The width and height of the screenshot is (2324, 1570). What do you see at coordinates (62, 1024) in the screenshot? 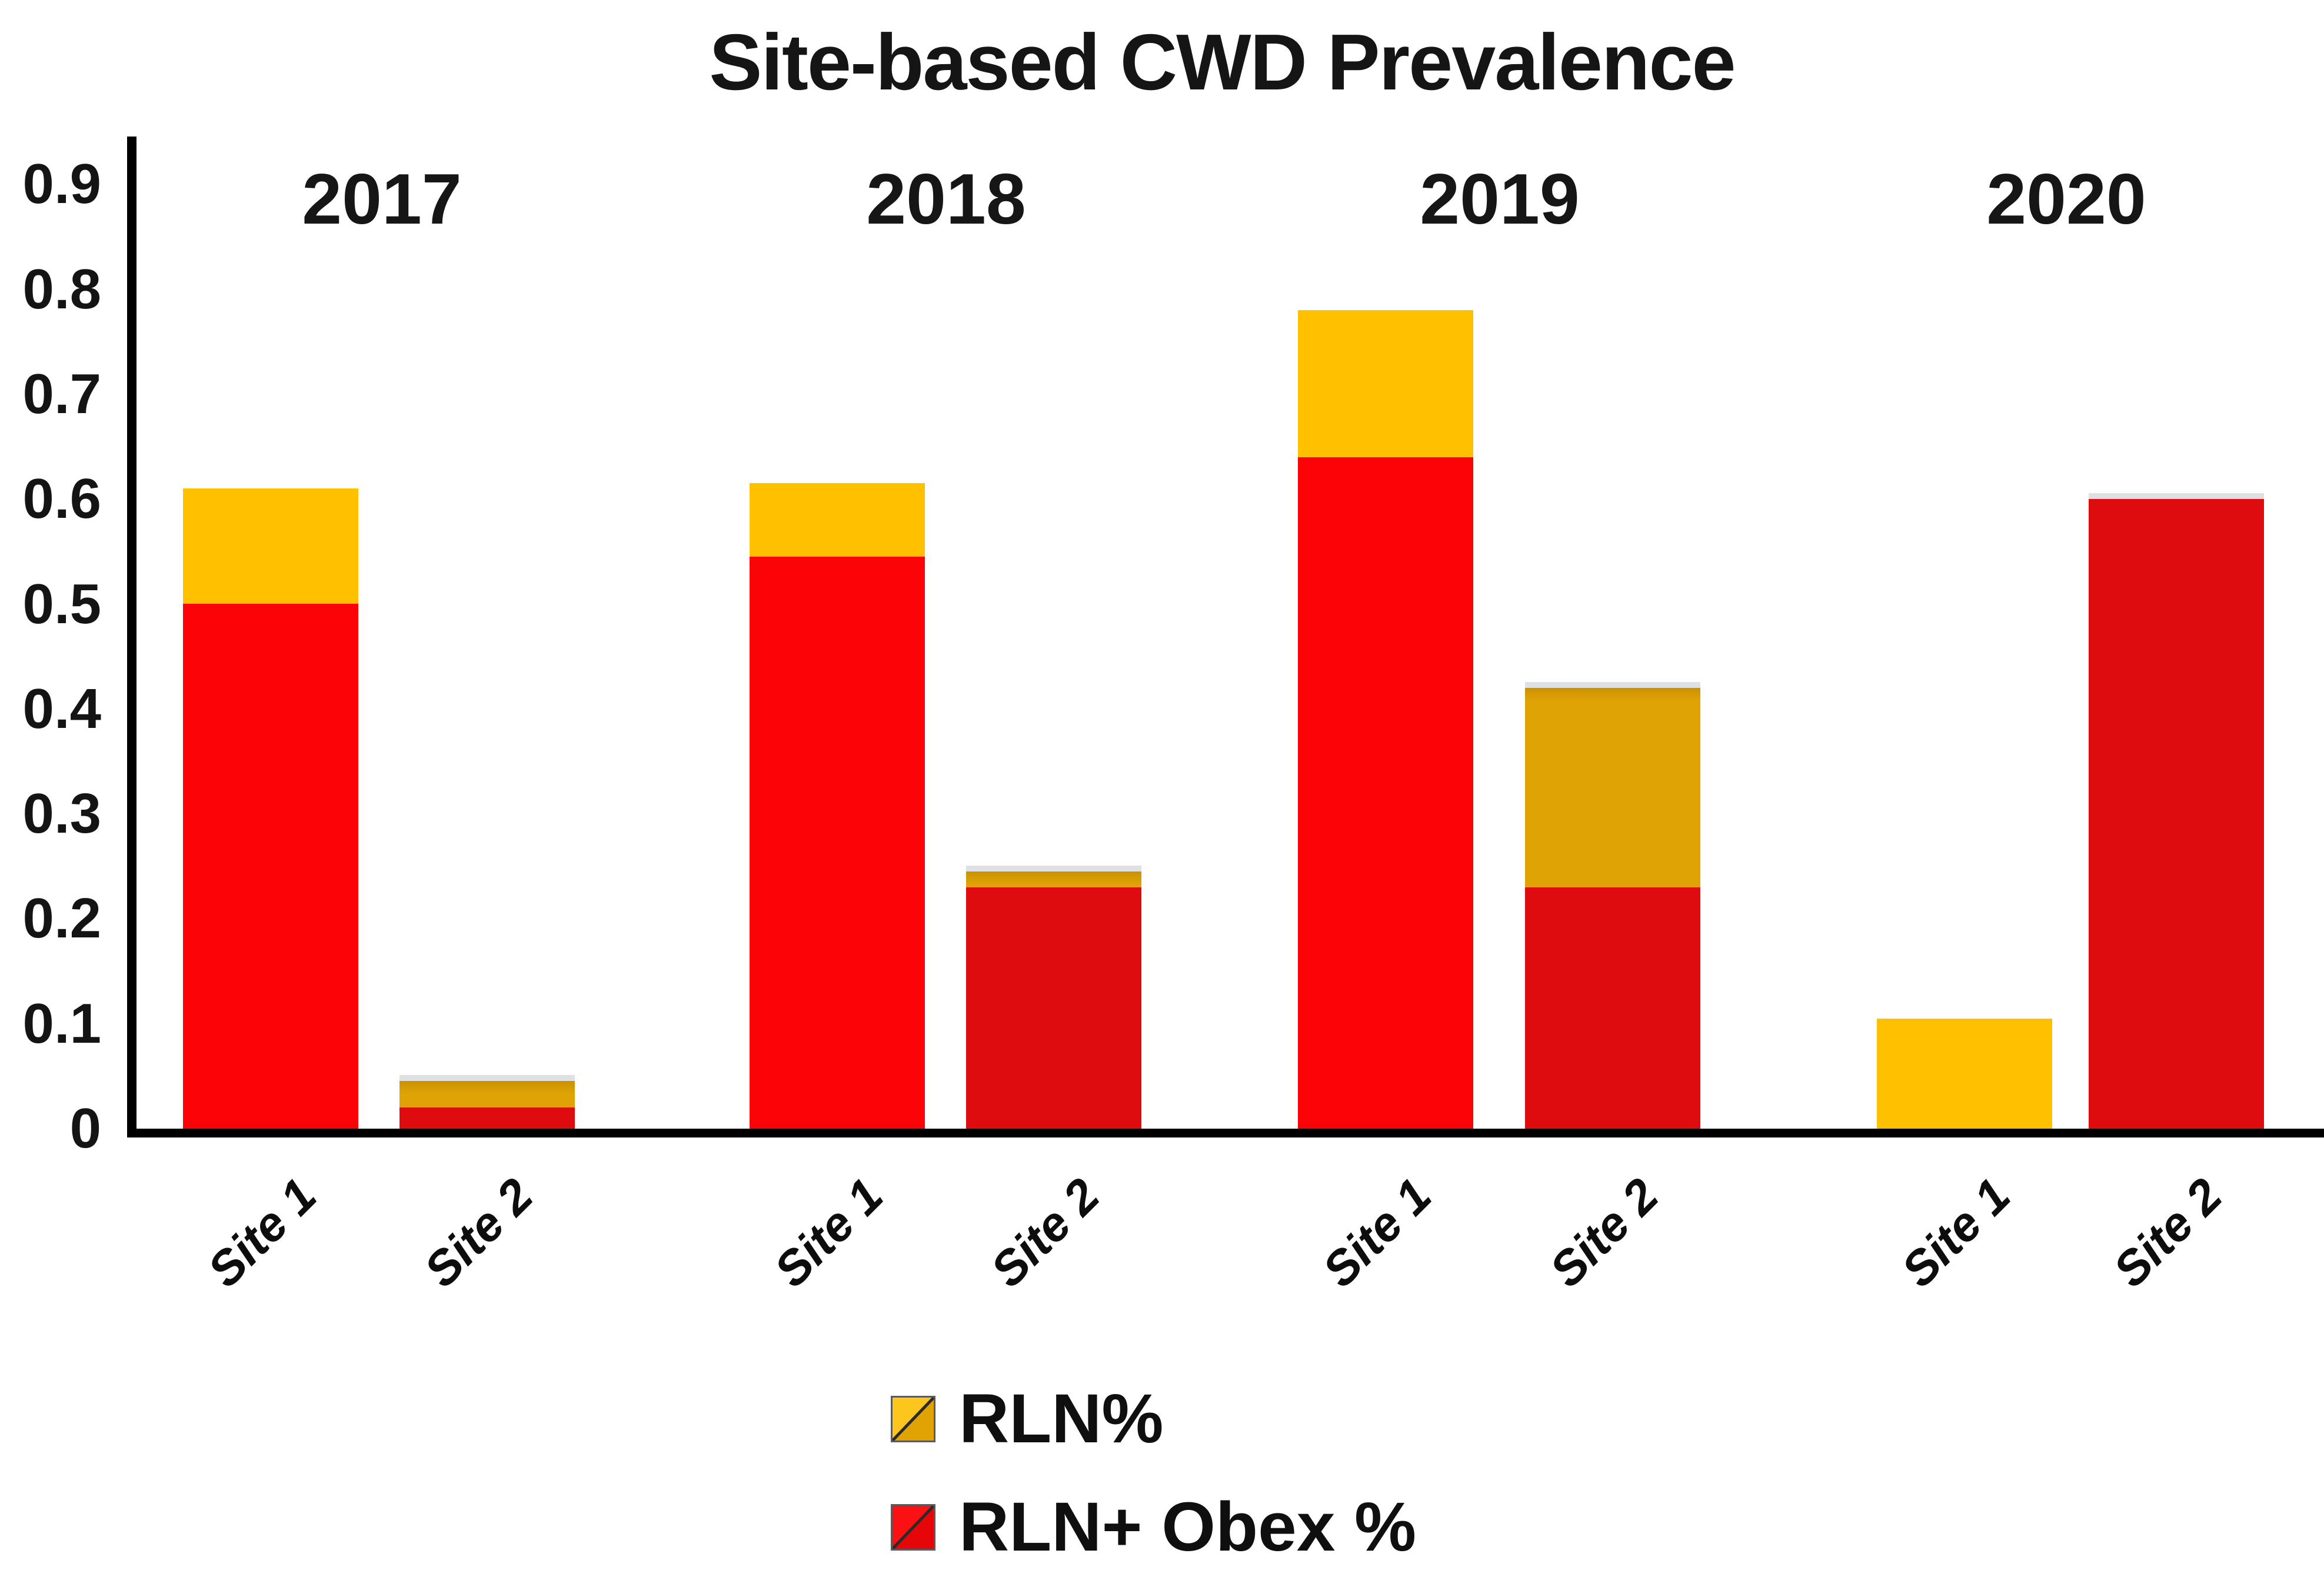
I see `y-tick-label-0.1: 0.1` at bounding box center [62, 1024].